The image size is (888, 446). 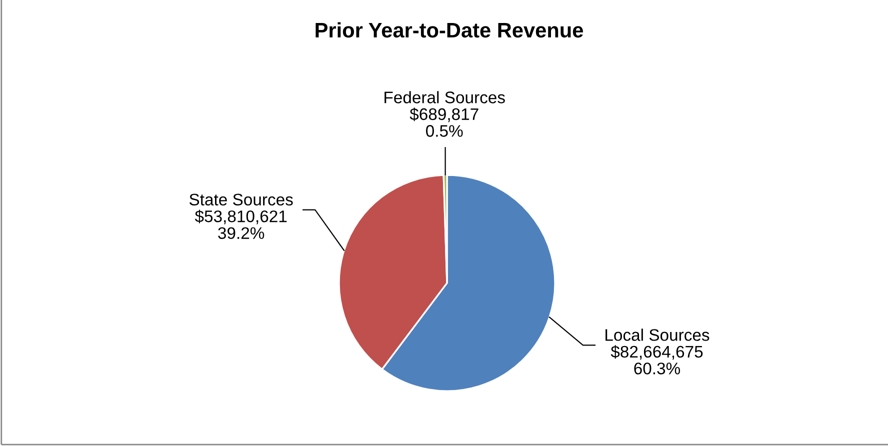 I want to click on chart-title: Prior Year-to-Date Revenue, so click(x=449, y=30).